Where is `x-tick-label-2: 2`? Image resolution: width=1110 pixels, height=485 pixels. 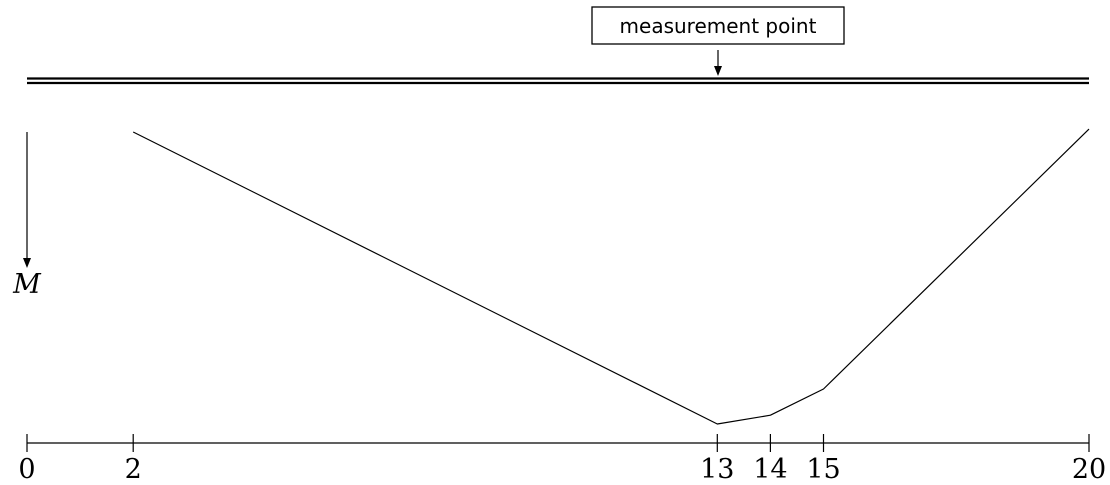
x-tick-label-2: 2 is located at coordinates (133, 469).